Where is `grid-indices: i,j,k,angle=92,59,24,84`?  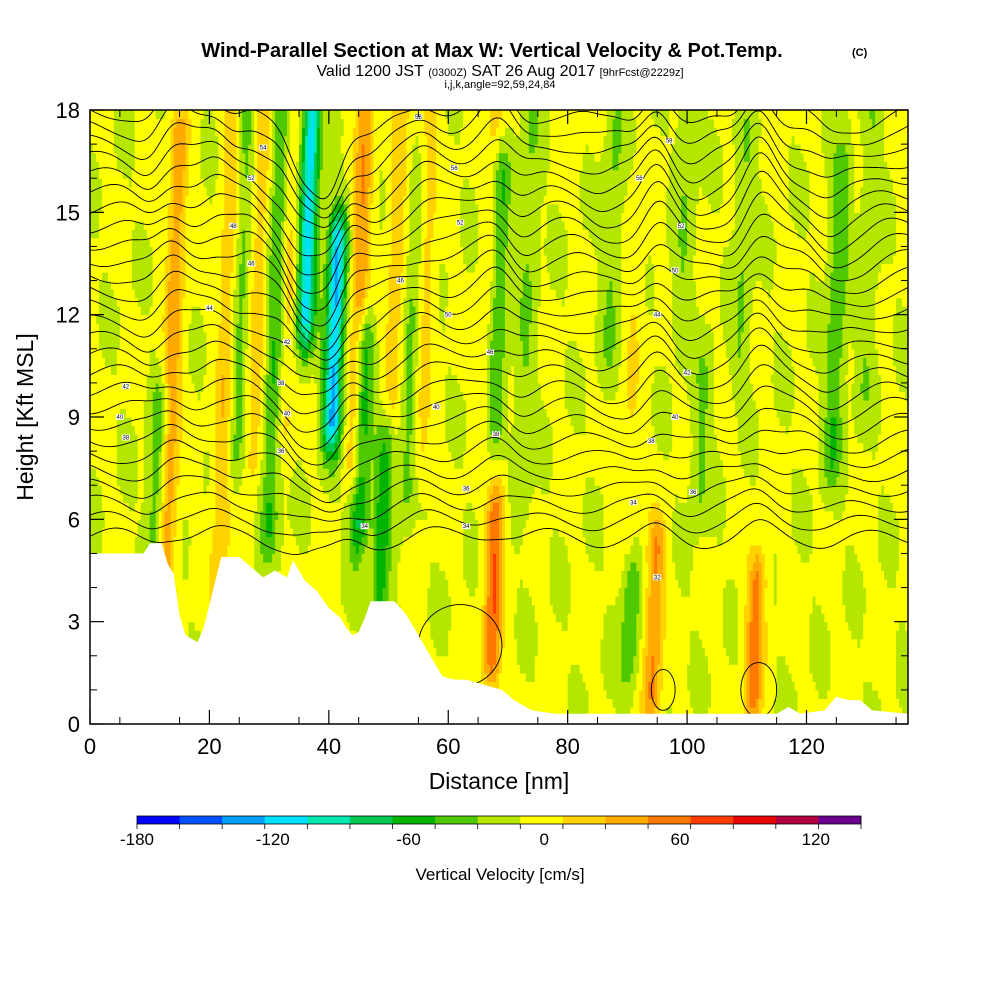
grid-indices: i,j,k,angle=92,59,24,84 is located at coordinates (499, 85).